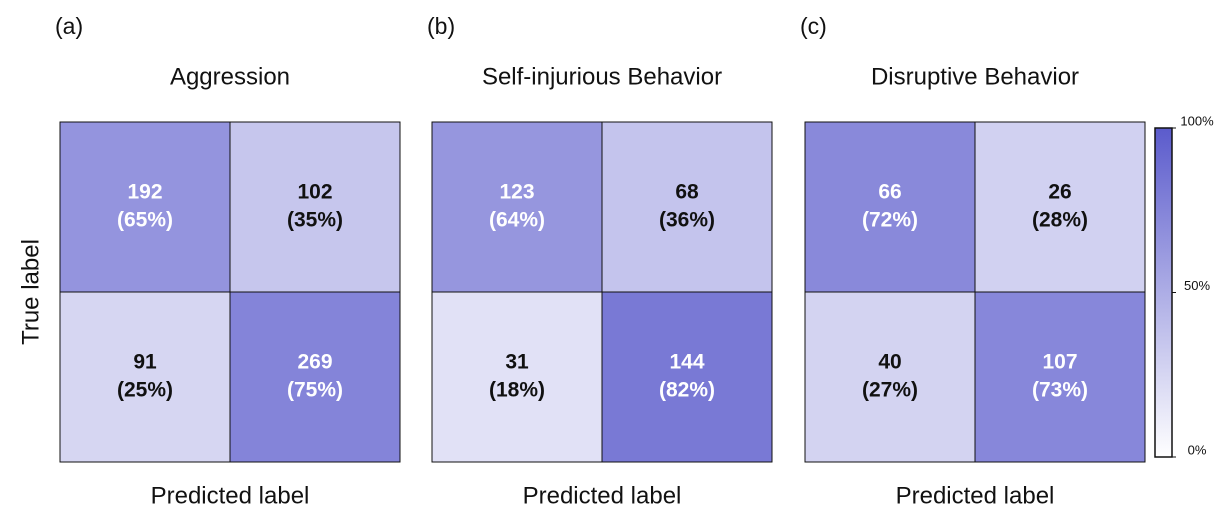  I want to click on colorbar-tick-label: 50%, so click(1197, 285).